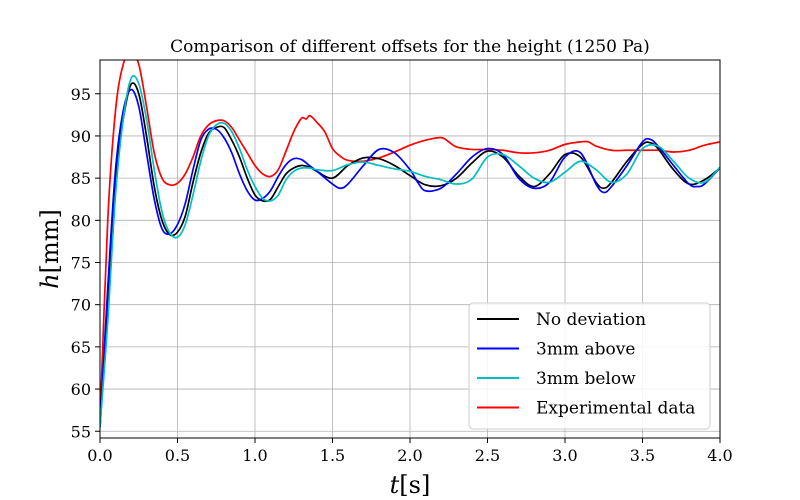 This screenshot has width=800, height=500. I want to click on y-axis-symbol: h, so click(50, 280).